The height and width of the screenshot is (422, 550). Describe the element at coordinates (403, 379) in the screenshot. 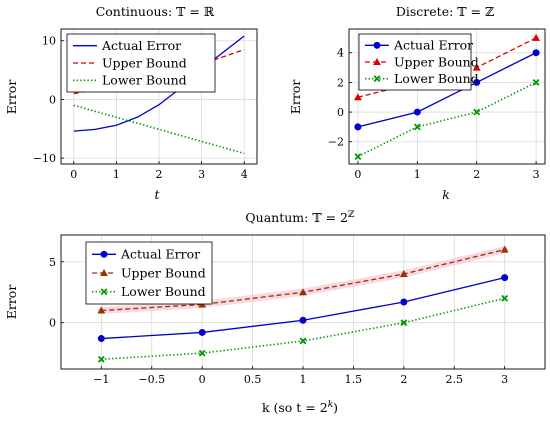

I see `x-tick-label-quantum: 2` at that location.